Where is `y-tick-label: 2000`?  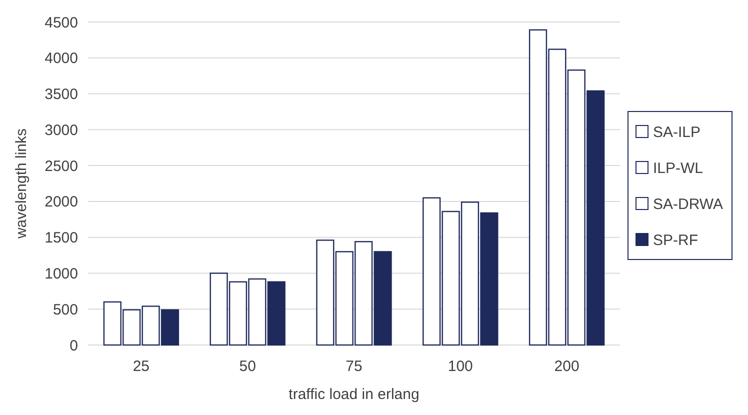 y-tick-label: 2000 is located at coordinates (61, 202).